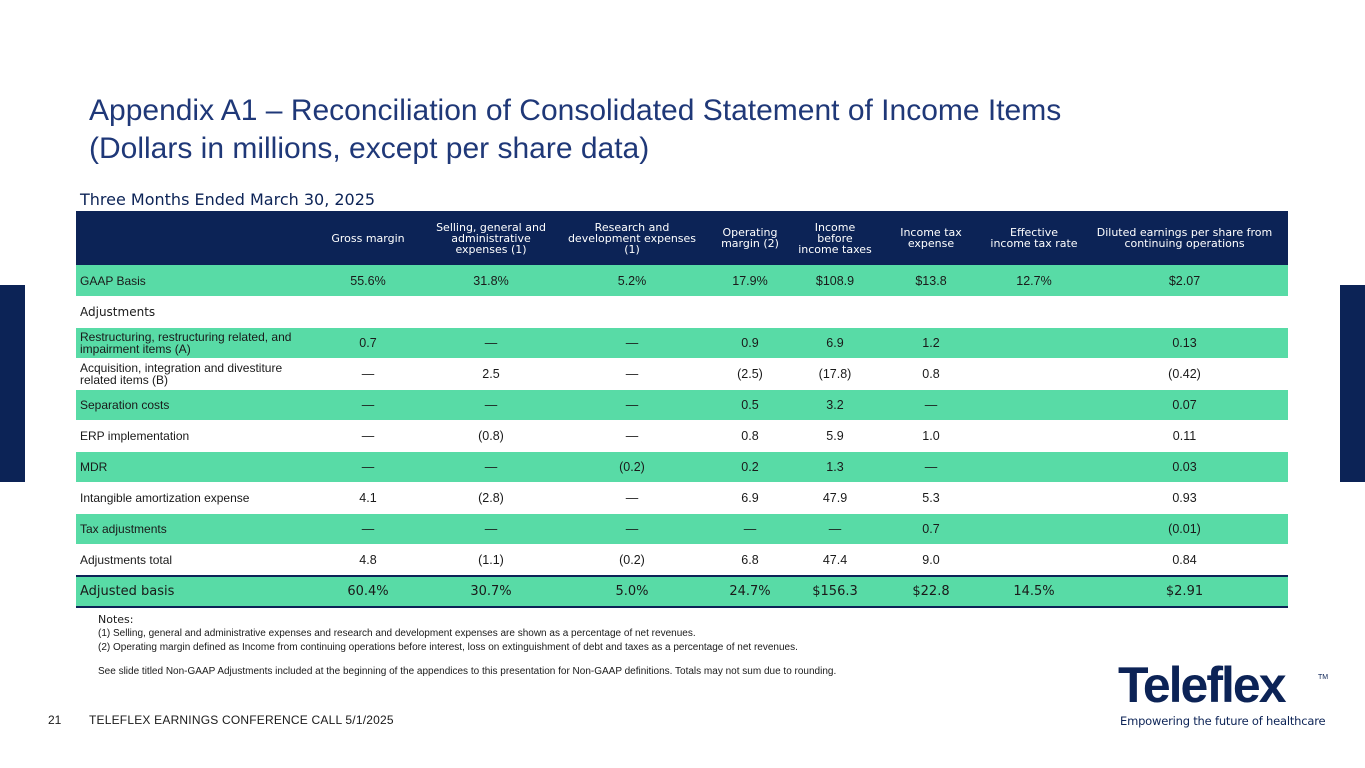  Describe the element at coordinates (750, 560) in the screenshot. I see `table-cell: 6.8` at that location.